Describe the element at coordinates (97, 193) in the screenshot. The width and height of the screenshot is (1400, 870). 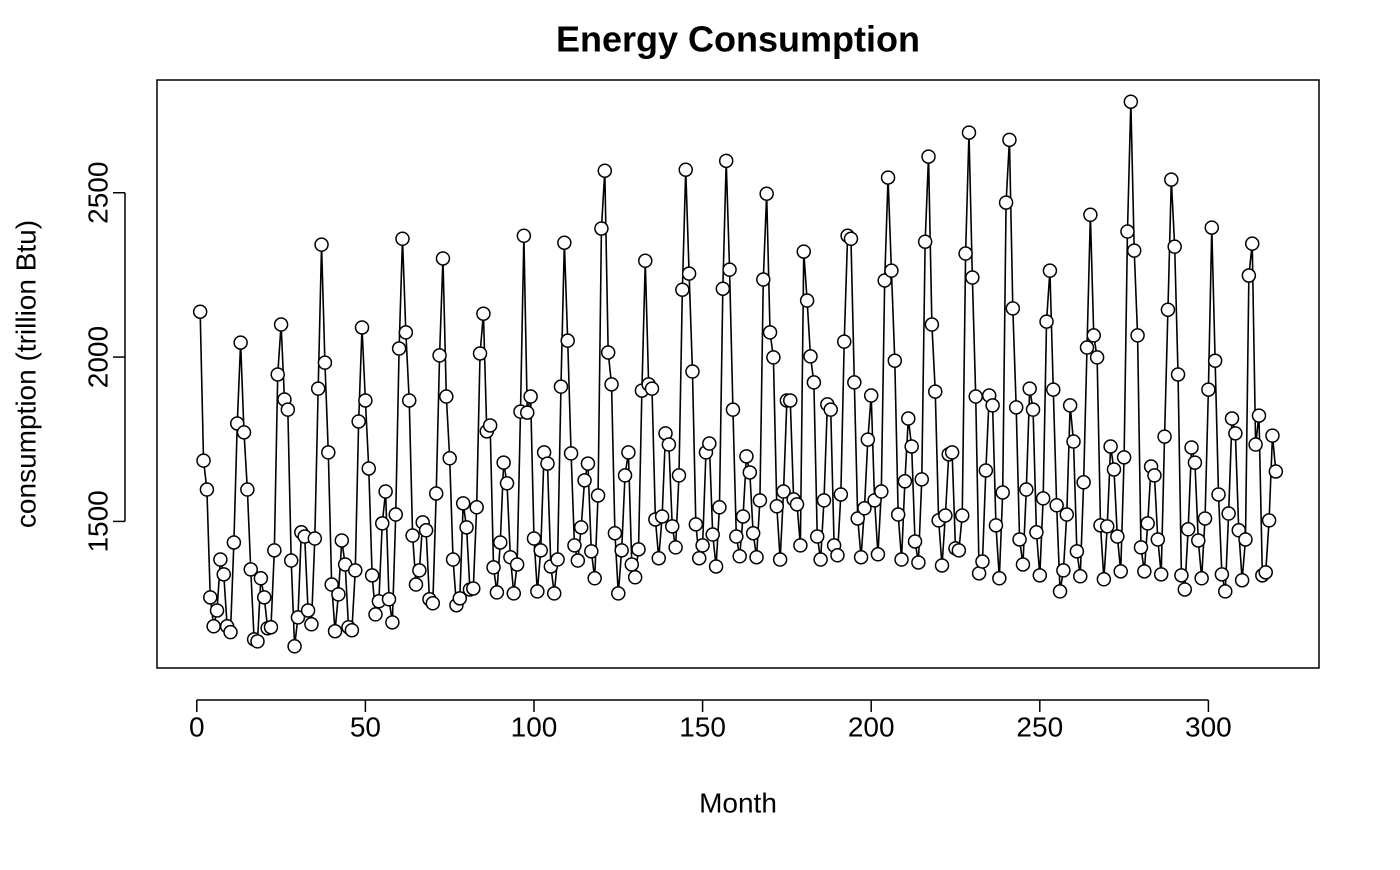
I see `y-tick-label: 2500` at that location.